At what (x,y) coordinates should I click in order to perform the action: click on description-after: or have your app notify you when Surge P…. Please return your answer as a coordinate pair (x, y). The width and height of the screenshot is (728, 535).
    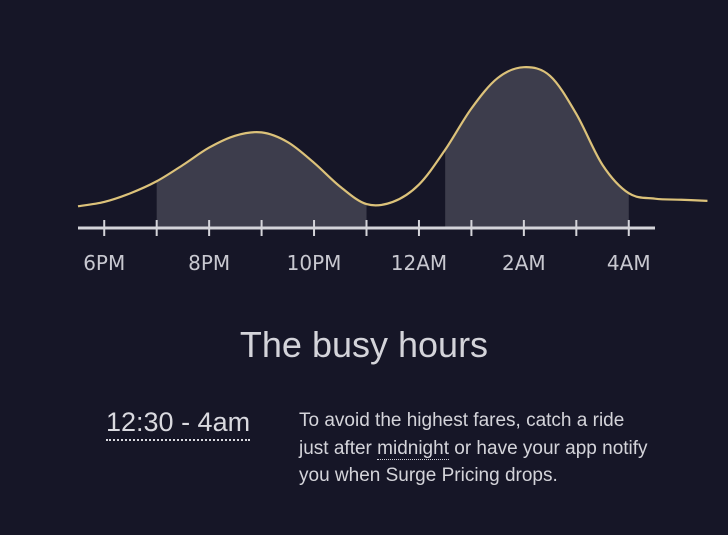
    Looking at the image, I should click on (473, 462).